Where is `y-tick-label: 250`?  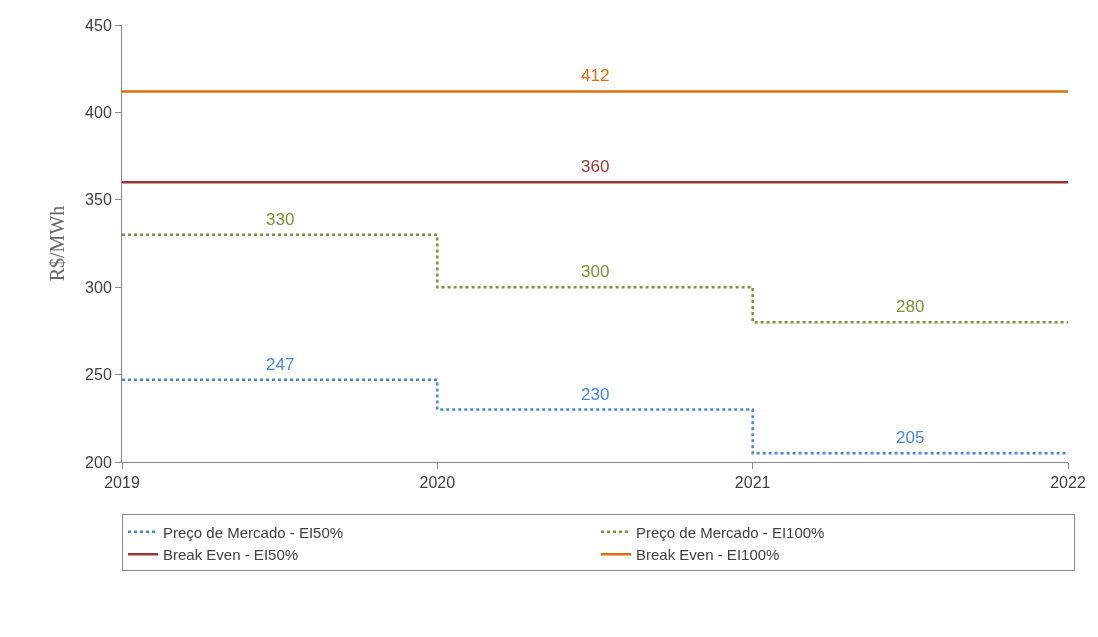
y-tick-label: 250 is located at coordinates (98, 375).